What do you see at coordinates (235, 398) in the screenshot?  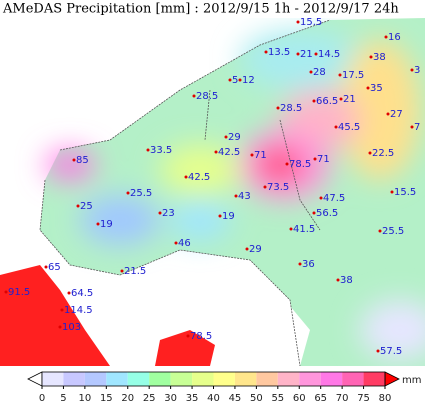 I see `colorbar-tick-label: 45` at bounding box center [235, 398].